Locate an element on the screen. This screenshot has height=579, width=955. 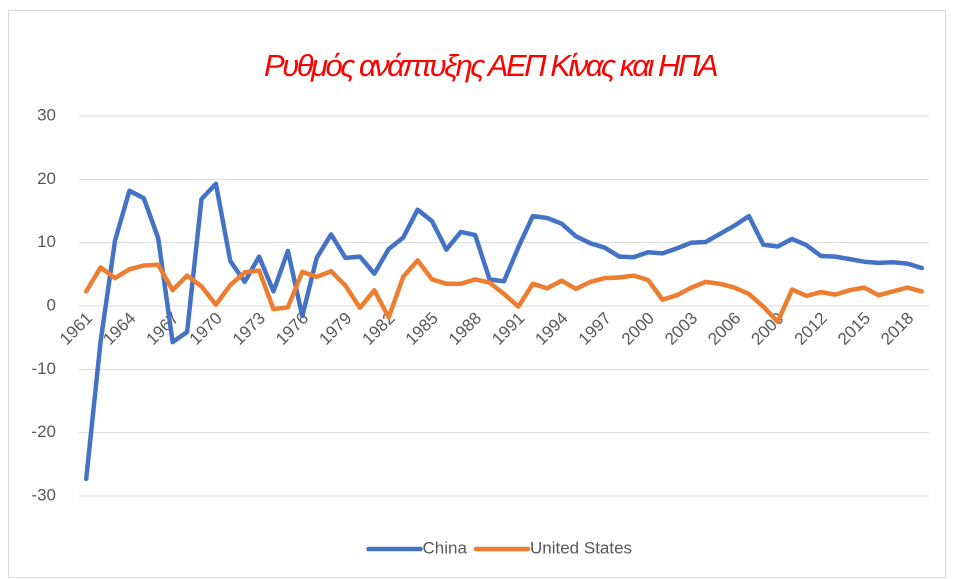
y-tick-label: 30 is located at coordinates (46, 114).